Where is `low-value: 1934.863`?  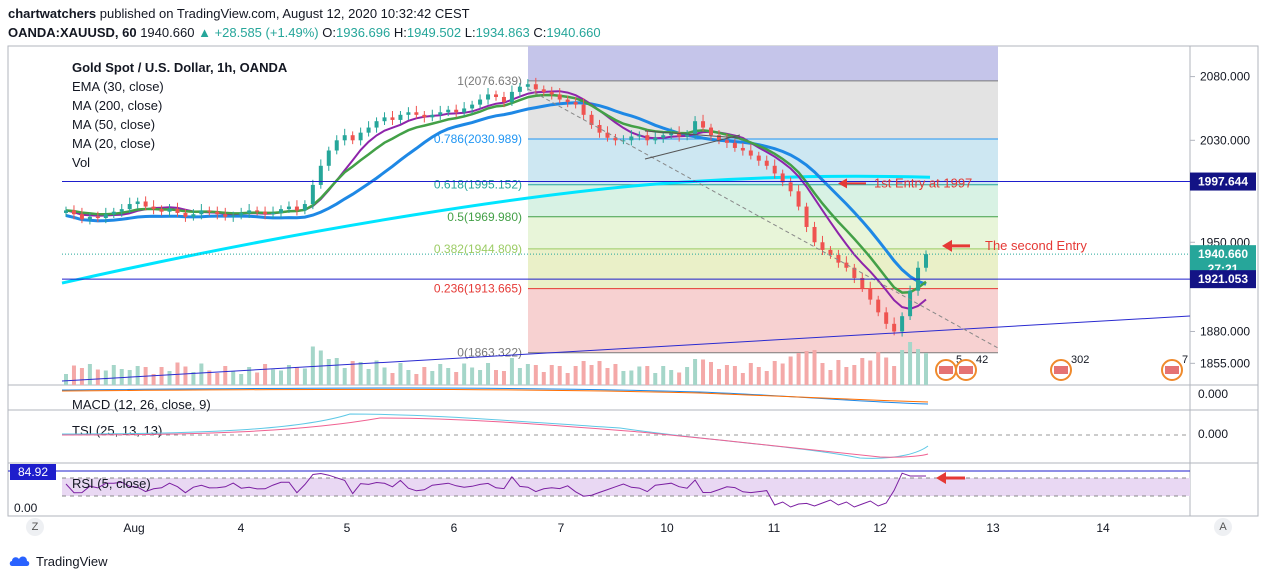 low-value: 1934.863 is located at coordinates (502, 32).